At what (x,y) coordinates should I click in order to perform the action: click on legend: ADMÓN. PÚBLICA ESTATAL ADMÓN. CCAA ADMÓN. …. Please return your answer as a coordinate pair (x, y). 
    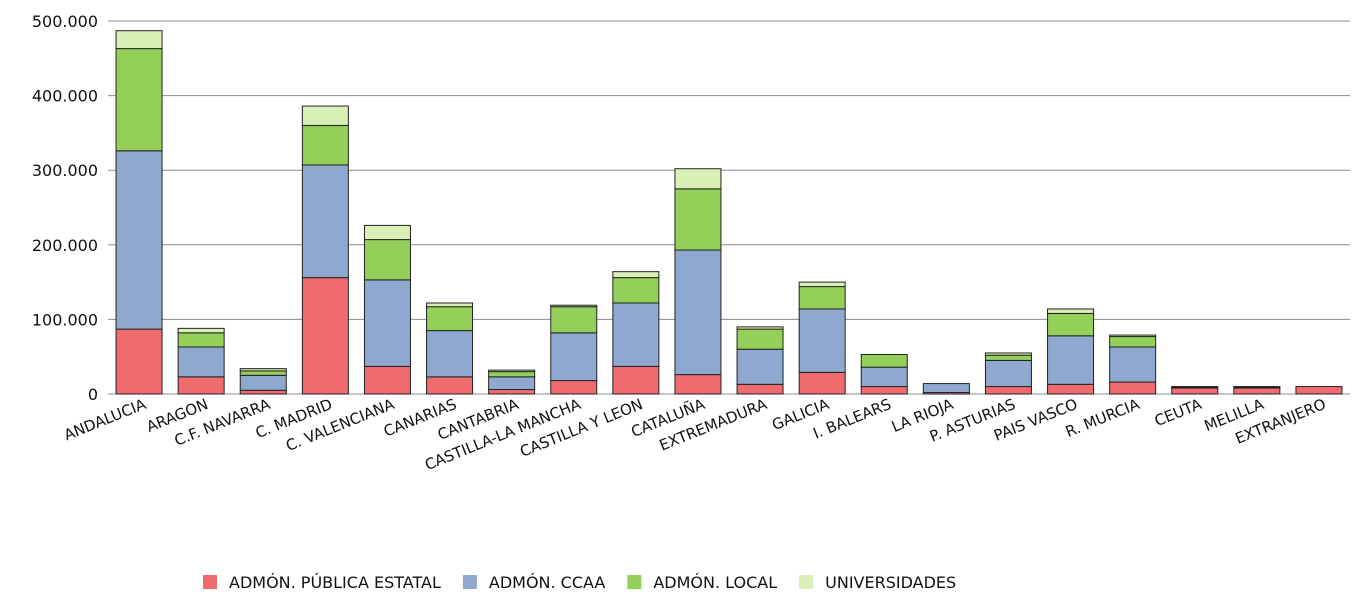
    Looking at the image, I should click on (579, 582).